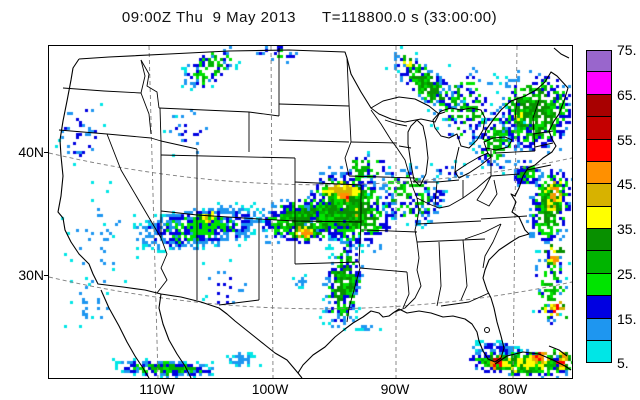  Describe the element at coordinates (441, 214) in the screenshot. I see `great-lakes` at that location.